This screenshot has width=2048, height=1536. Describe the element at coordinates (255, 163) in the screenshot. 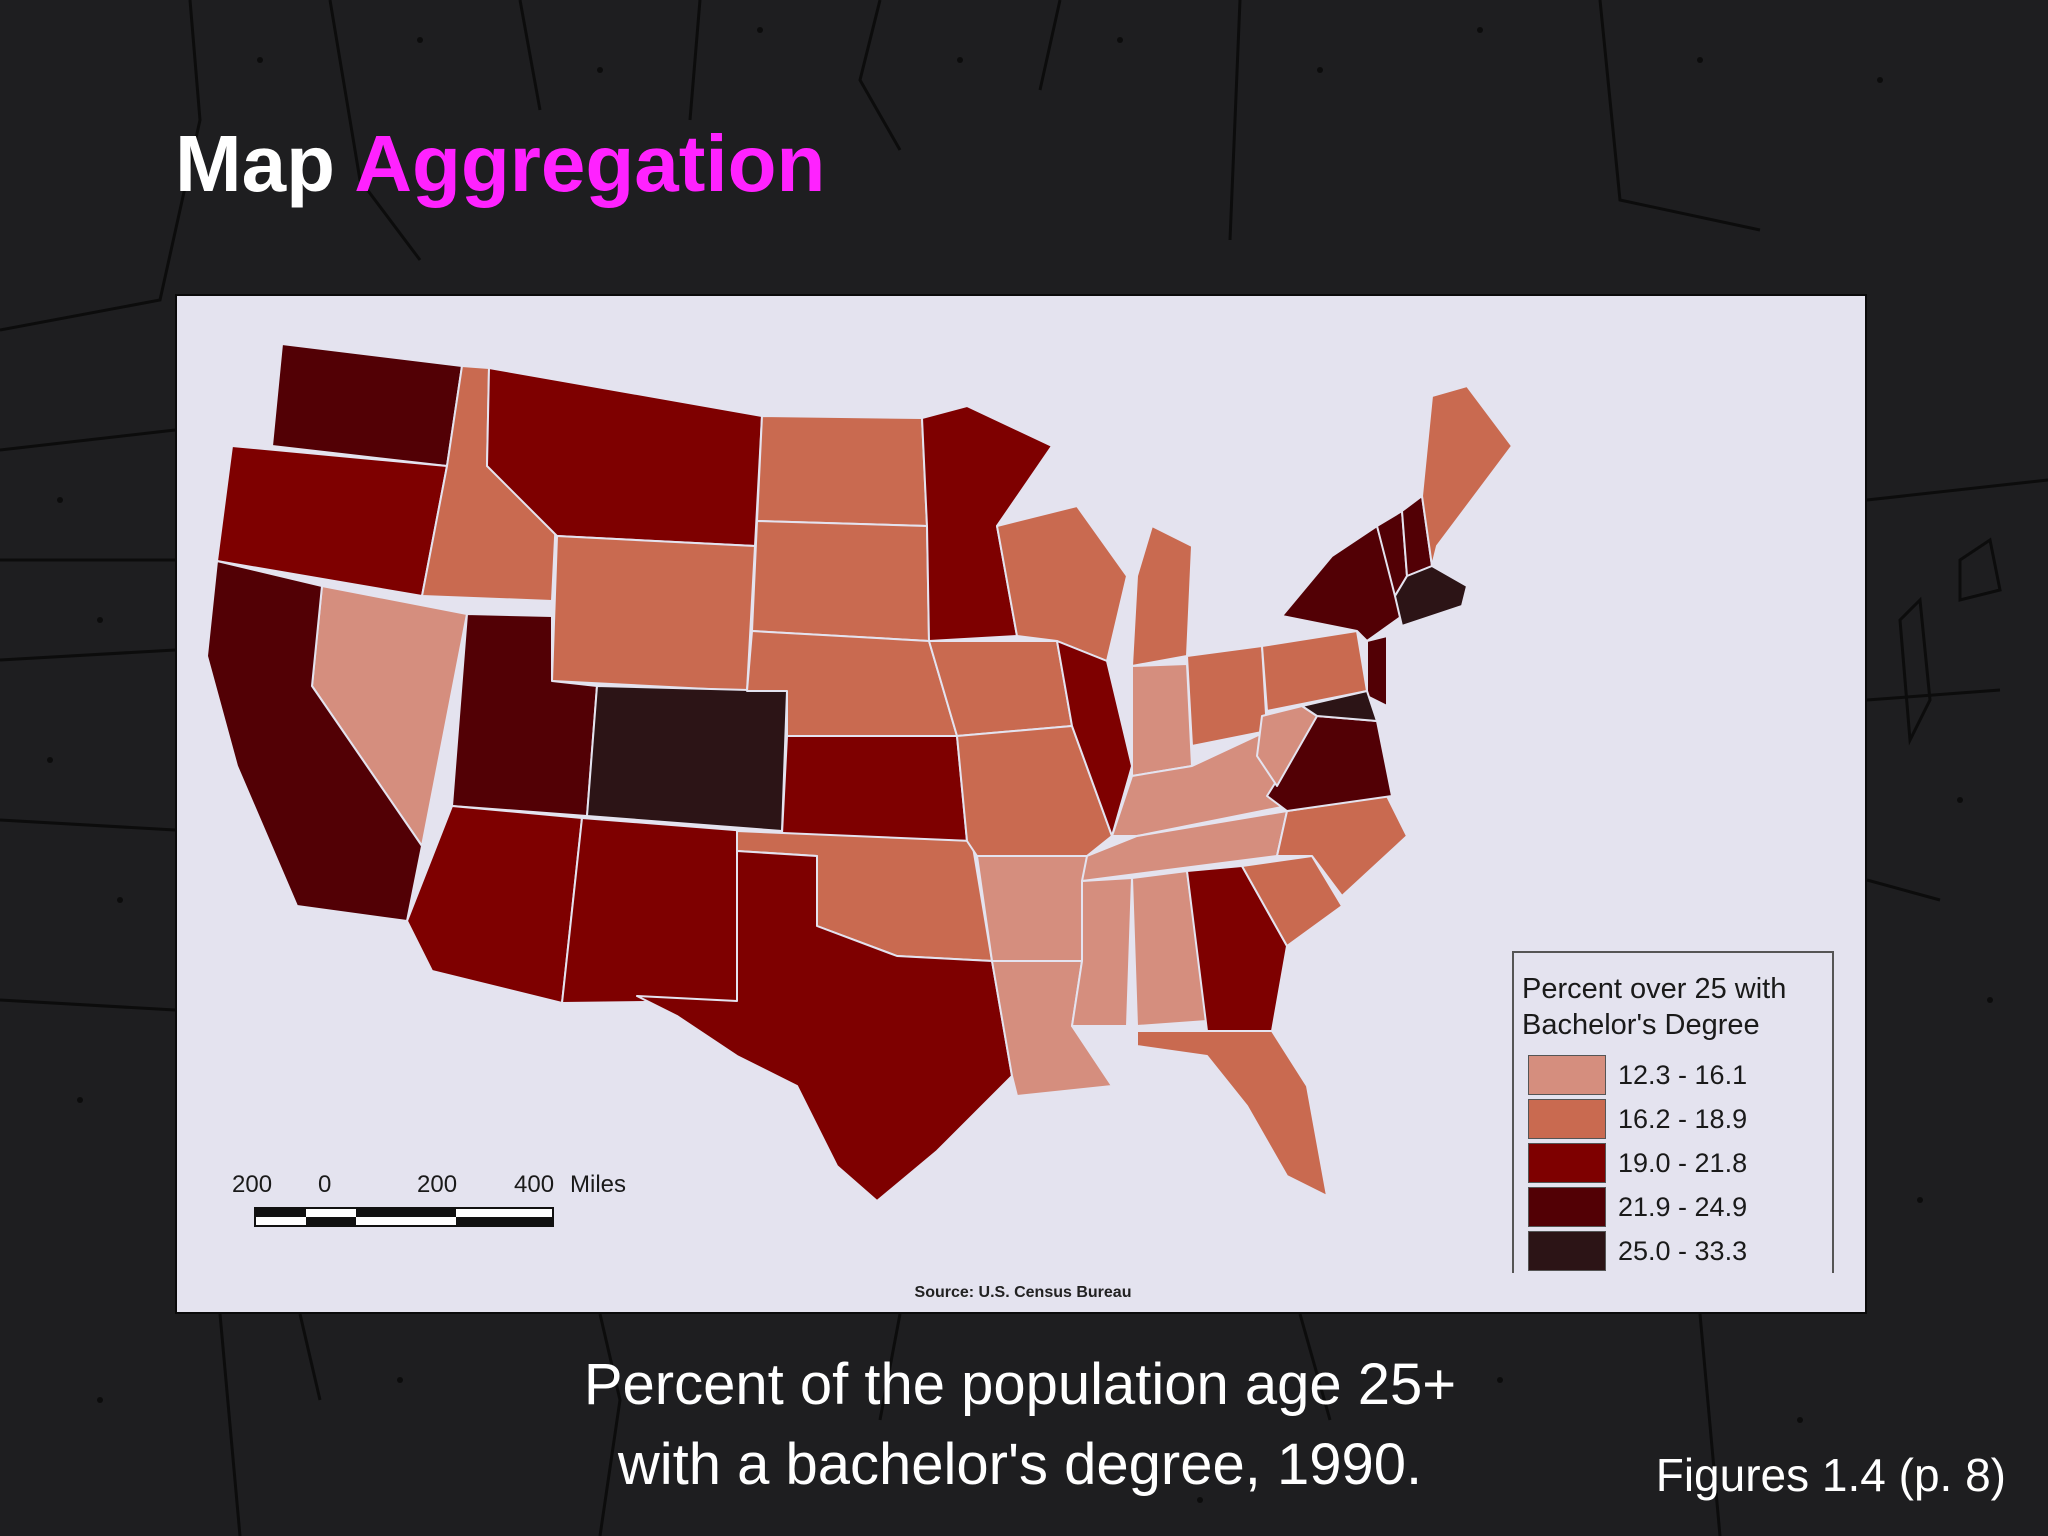

I see `title-main: Map` at that location.